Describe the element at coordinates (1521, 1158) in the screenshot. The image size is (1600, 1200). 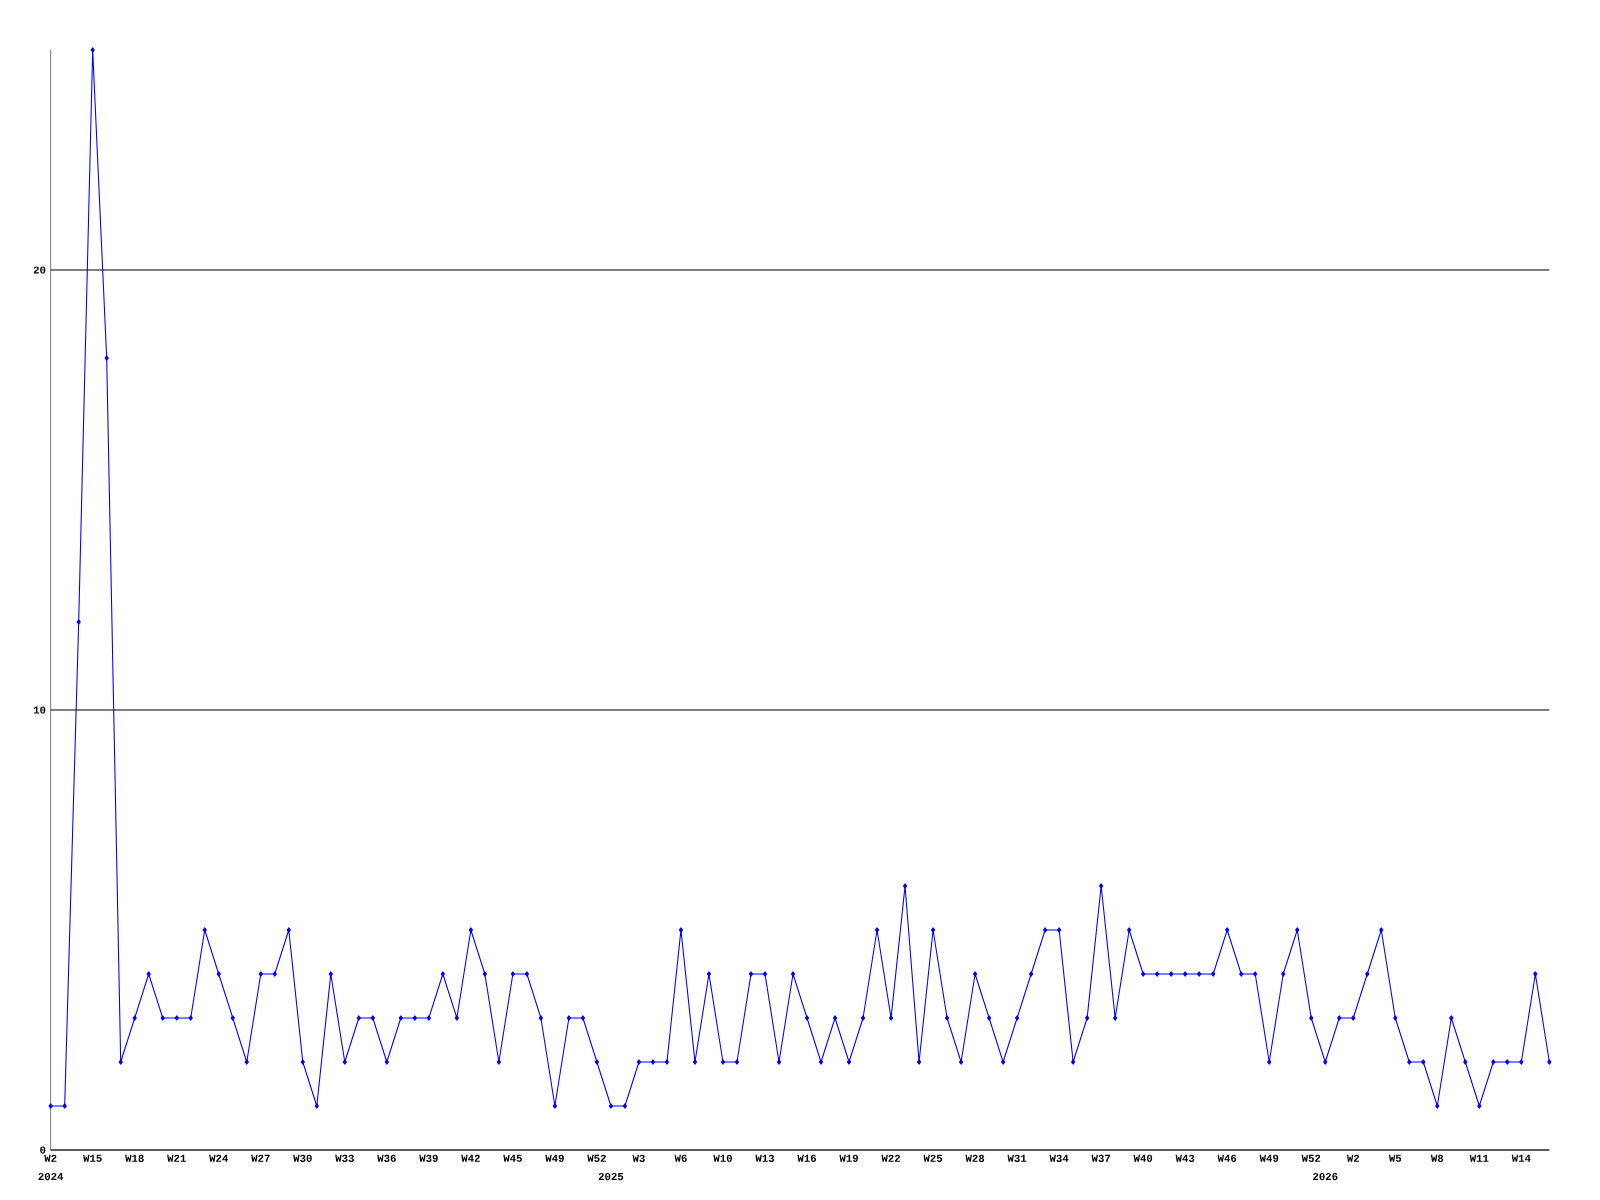
I see `x-tick-label: W14` at that location.